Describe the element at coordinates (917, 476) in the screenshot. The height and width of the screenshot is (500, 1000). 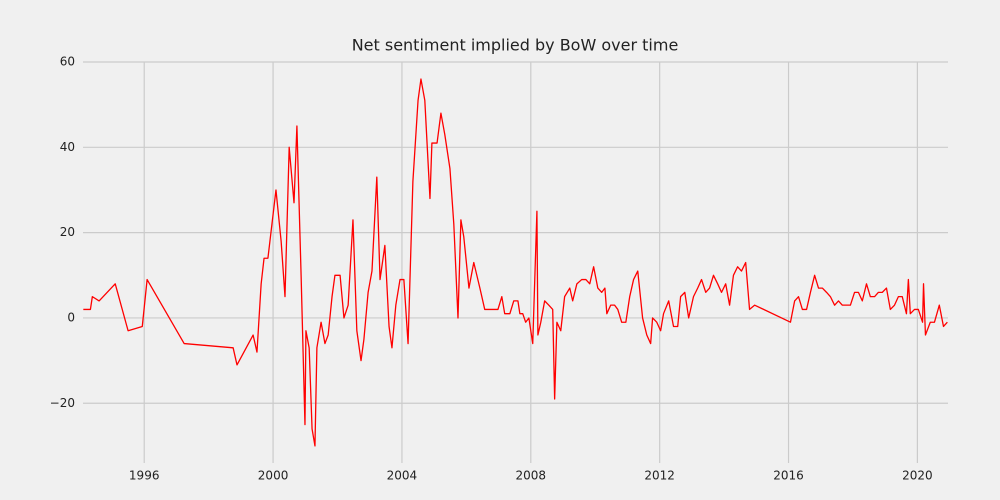
I see `x-tick-label: 2020` at that location.